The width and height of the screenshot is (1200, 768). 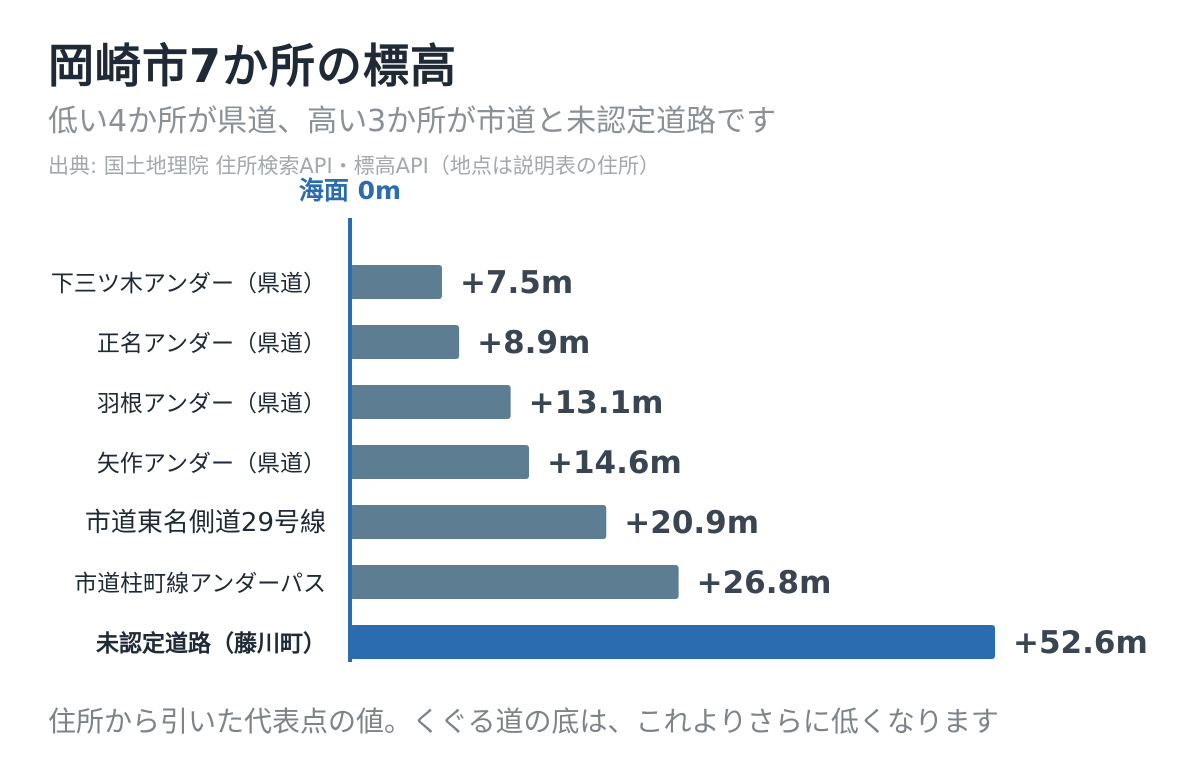 What do you see at coordinates (412, 121) in the screenshot?
I see `chart-subtitle: 低い4か所が県道、高い3か所が市道と未認定道路です` at bounding box center [412, 121].